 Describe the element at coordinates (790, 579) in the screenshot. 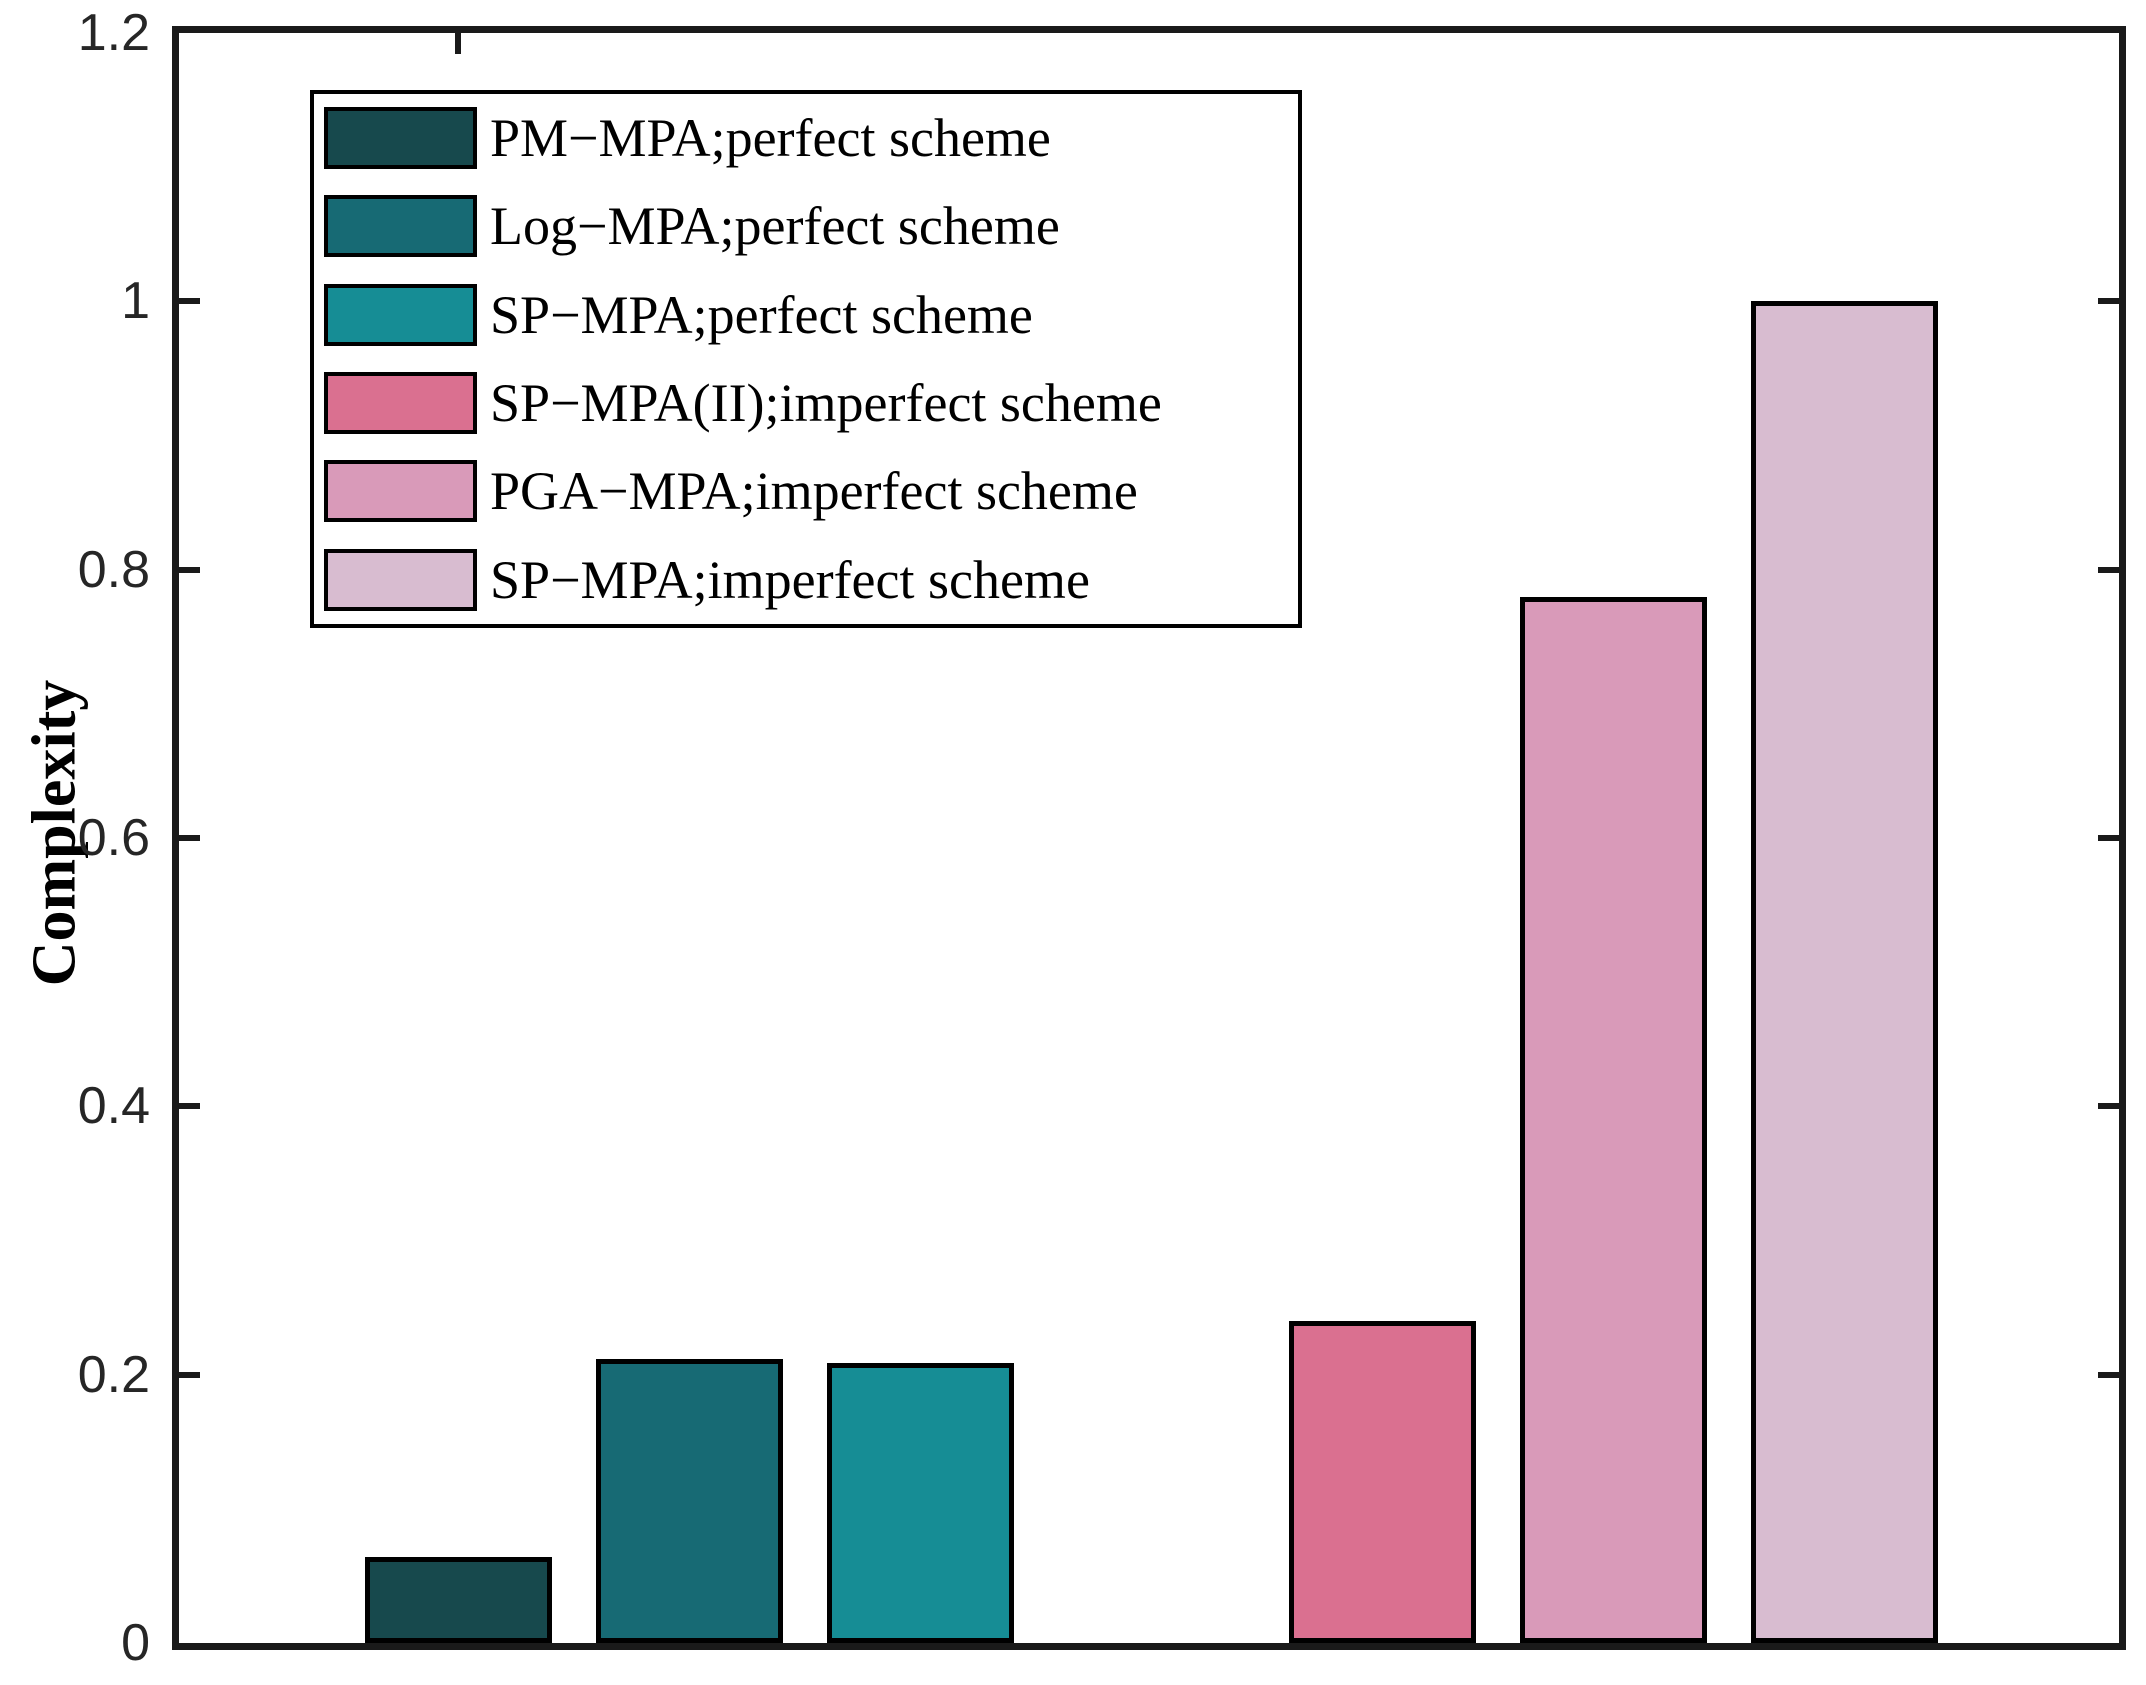

I see `legend-label-6: SP−MPA;imperfect scheme` at that location.